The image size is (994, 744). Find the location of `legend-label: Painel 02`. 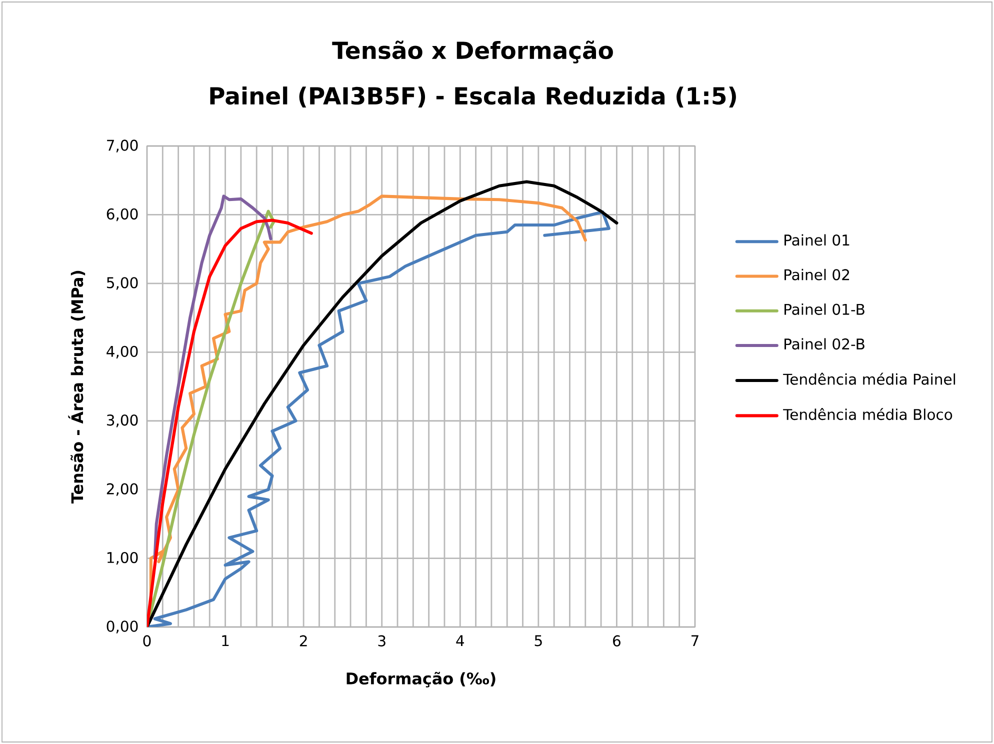

legend-label: Painel 02 is located at coordinates (817, 274).